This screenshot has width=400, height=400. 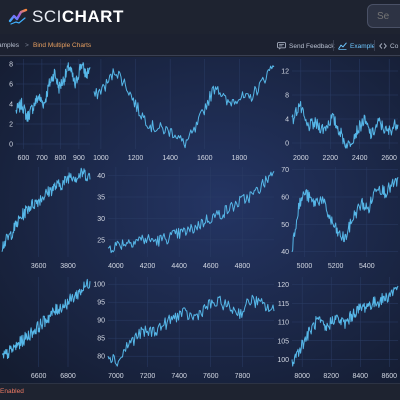 I want to click on x-tick-label: 8400, so click(x=360, y=376).